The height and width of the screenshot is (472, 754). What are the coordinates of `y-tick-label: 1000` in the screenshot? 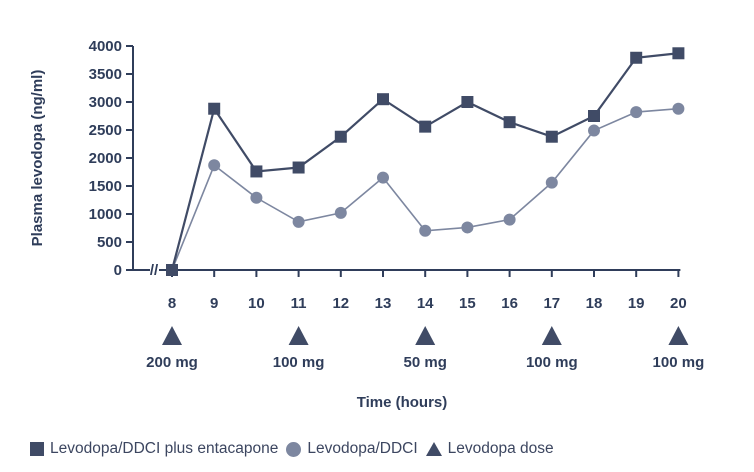 It's located at (105, 214).